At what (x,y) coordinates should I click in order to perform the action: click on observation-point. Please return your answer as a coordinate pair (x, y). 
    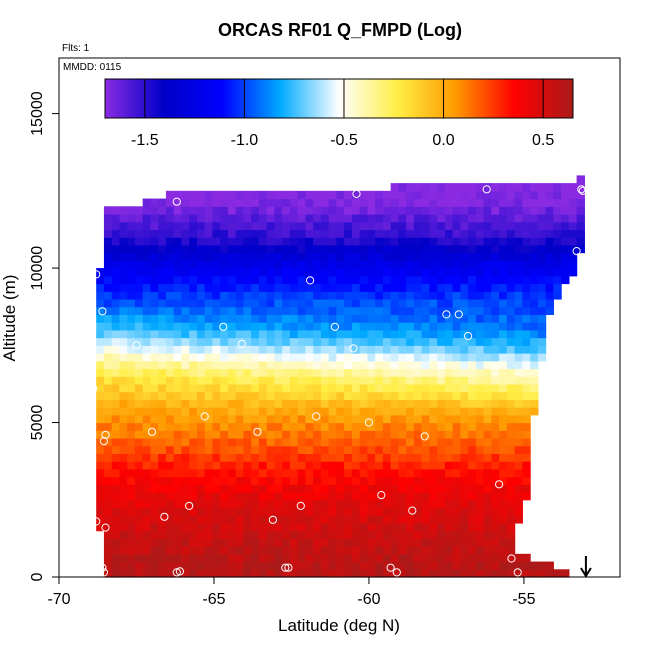
    Looking at the image, I should click on (102, 567).